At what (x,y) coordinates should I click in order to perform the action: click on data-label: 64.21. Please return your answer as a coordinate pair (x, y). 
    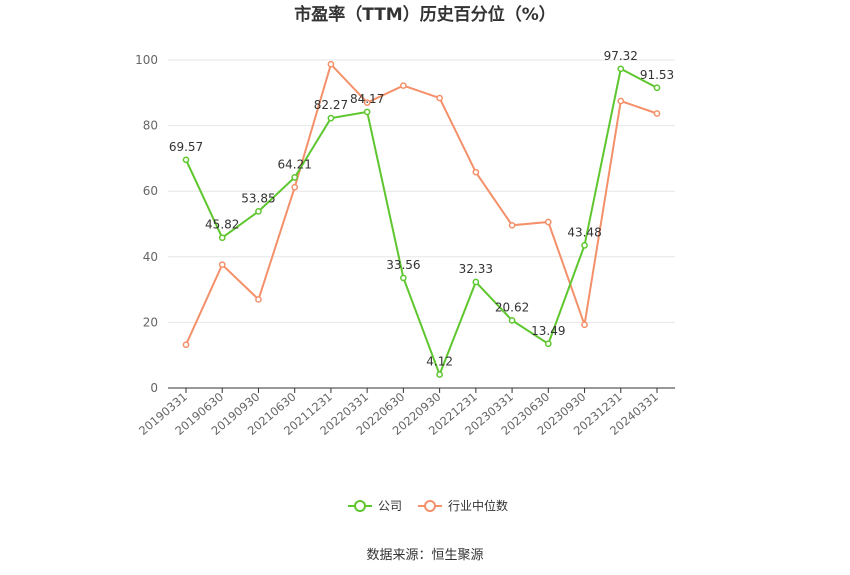
    Looking at the image, I should click on (295, 164).